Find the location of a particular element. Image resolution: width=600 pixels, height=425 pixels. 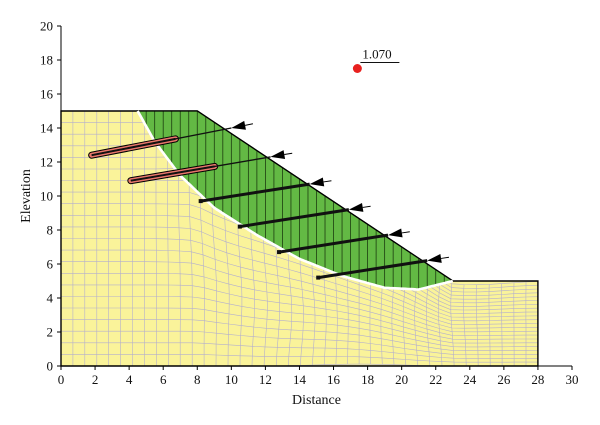

x-tick-label: 0 is located at coordinates (61, 379).